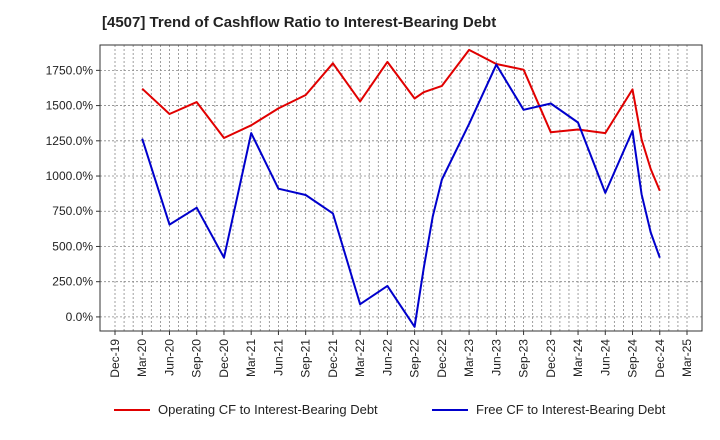  Describe the element at coordinates (142, 358) in the screenshot. I see `x-tick-label: Mar-20` at that location.